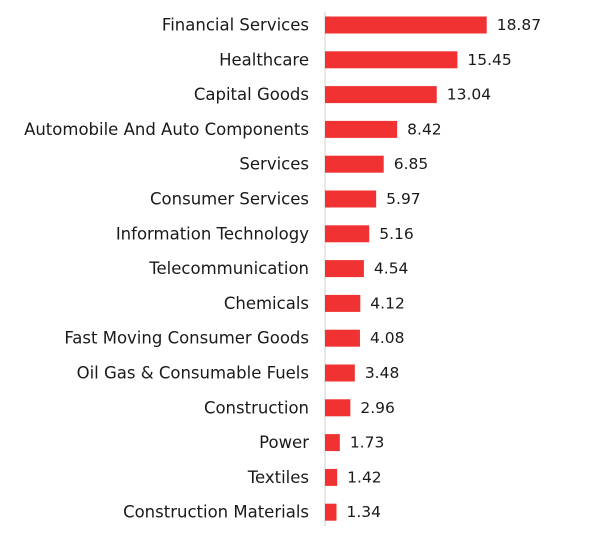 This screenshot has height=539, width=614. Describe the element at coordinates (403, 199) in the screenshot. I see `value-label-consumer-services: 5.97` at that location.